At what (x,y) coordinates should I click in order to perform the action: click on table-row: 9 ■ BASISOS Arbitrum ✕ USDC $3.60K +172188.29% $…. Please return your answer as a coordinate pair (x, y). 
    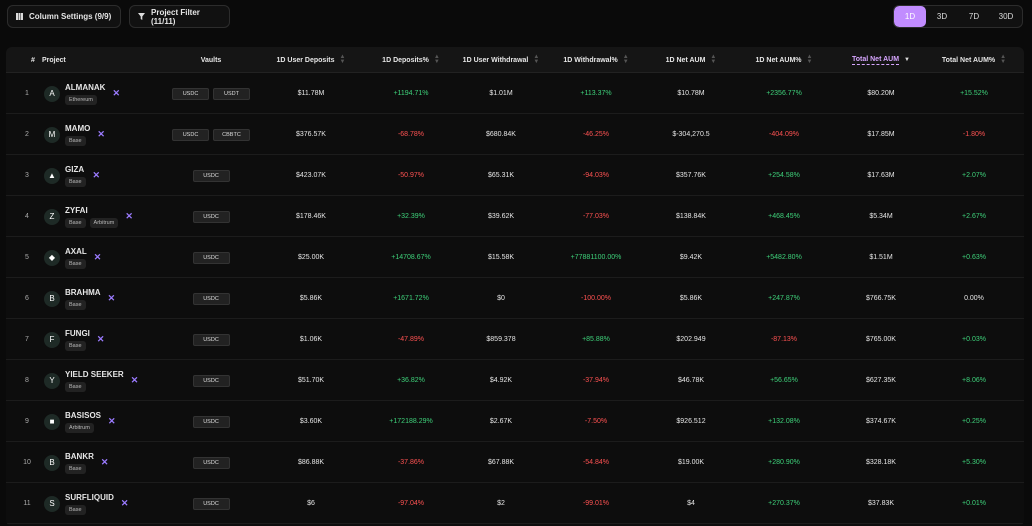
    Looking at the image, I should click on (515, 421).